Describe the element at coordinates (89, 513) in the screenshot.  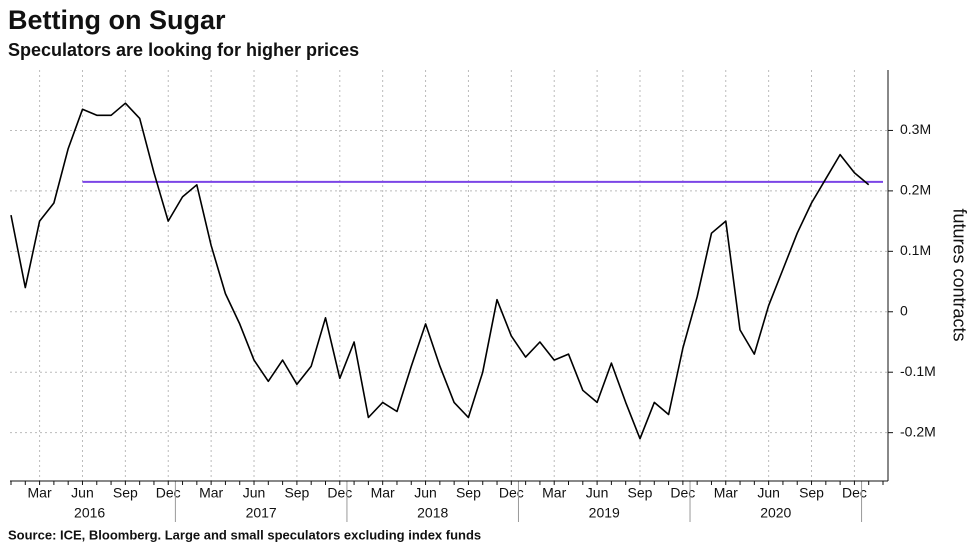
I see `year-label: 2016` at that location.